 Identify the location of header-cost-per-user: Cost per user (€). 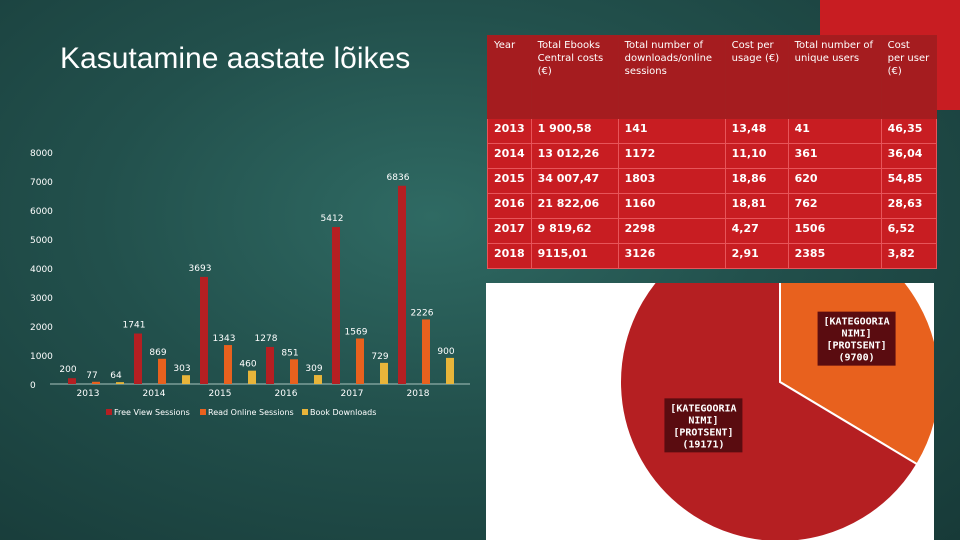
(908, 77).